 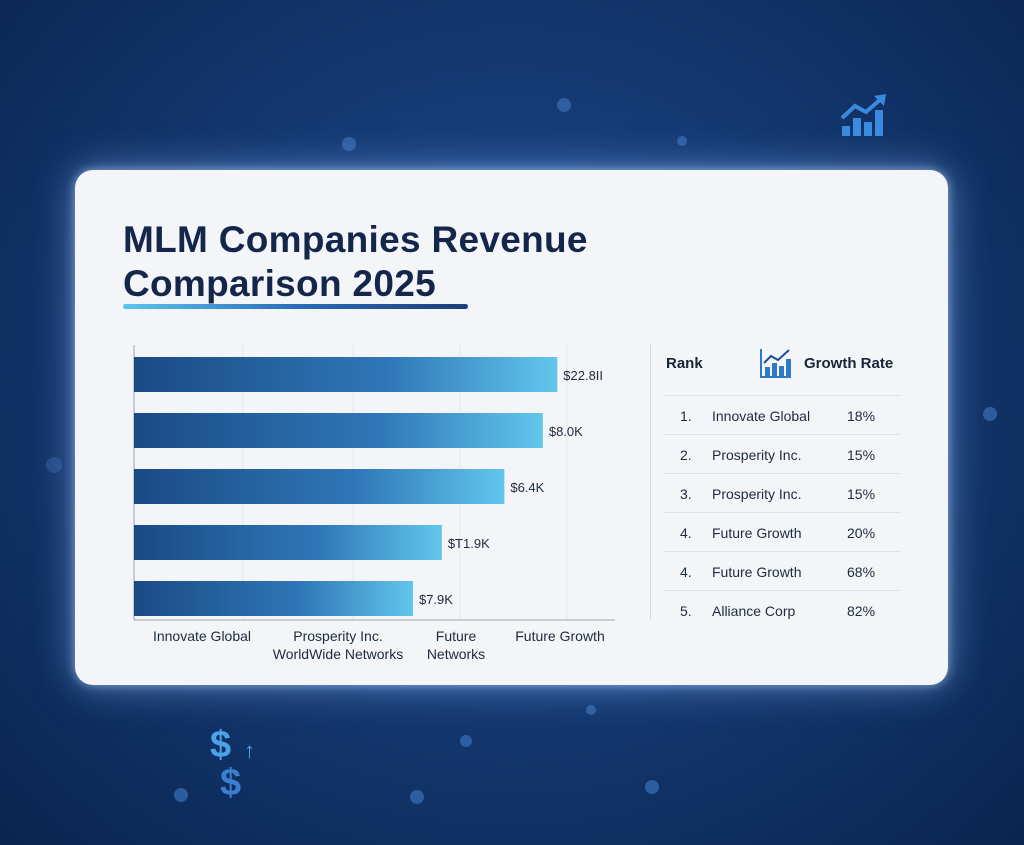 I want to click on bar-value-label: $22.8II, so click(x=583, y=375).